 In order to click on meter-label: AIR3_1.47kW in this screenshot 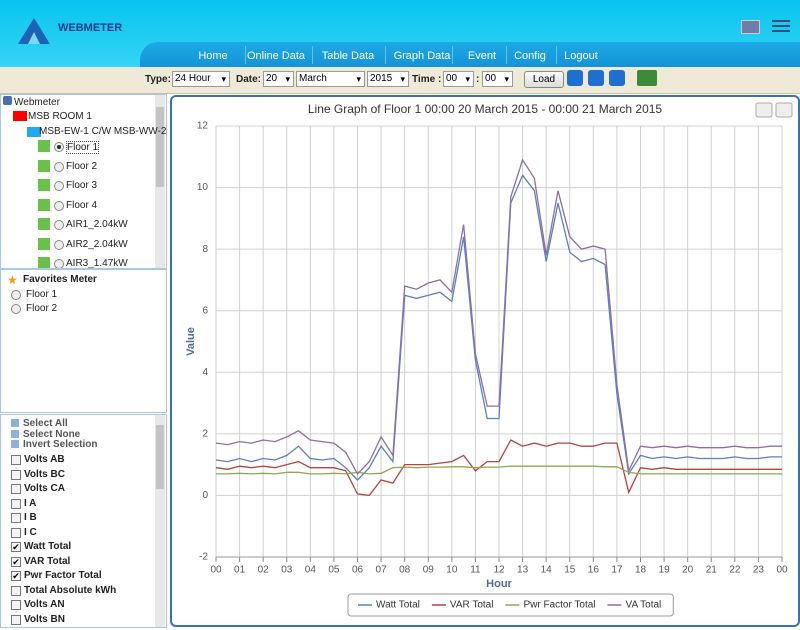, I will do `click(97, 263)`.